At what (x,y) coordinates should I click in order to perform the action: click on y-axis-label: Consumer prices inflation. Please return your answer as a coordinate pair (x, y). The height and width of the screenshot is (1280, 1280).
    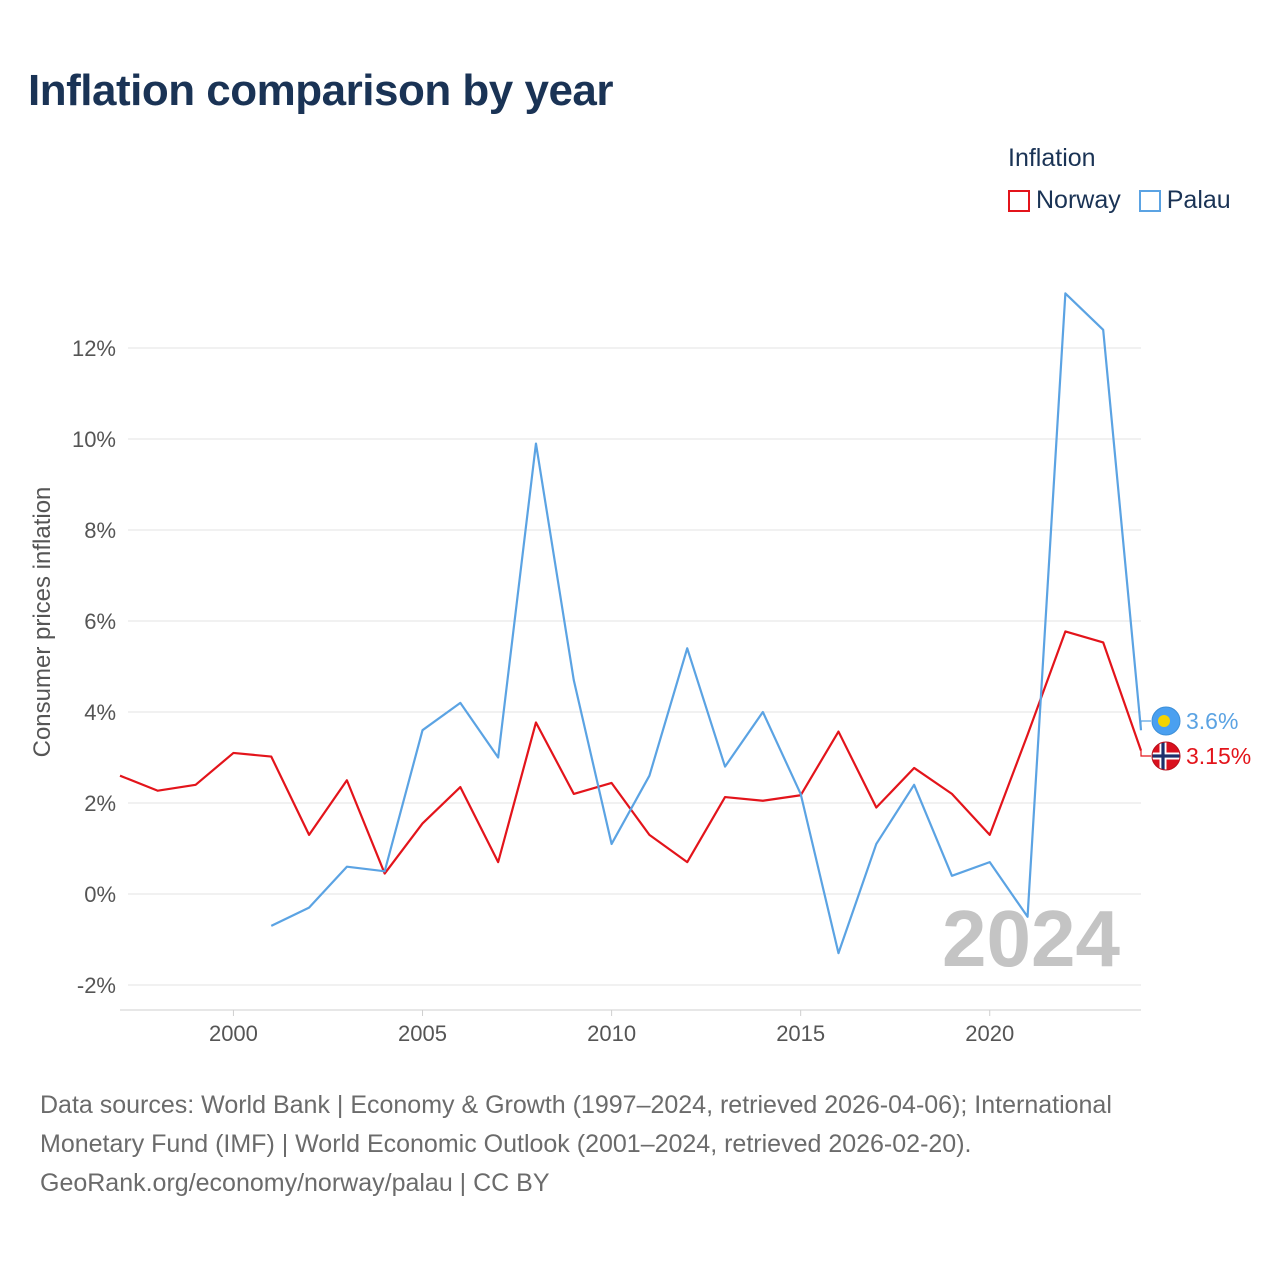
    Looking at the image, I should click on (42, 622).